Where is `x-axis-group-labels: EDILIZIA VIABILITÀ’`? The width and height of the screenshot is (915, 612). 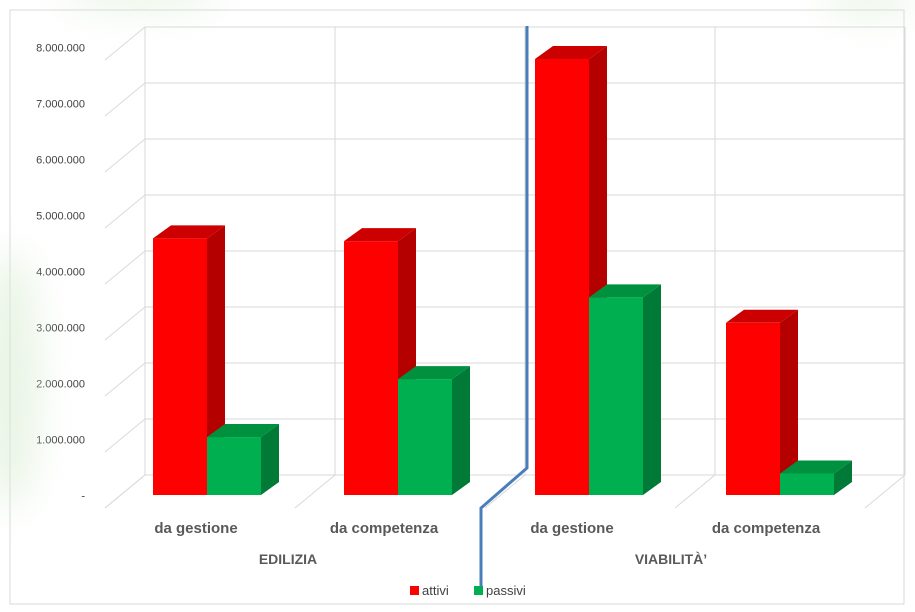 x-axis-group-labels: EDILIZIA VIABILITÀ’ is located at coordinates (483, 559).